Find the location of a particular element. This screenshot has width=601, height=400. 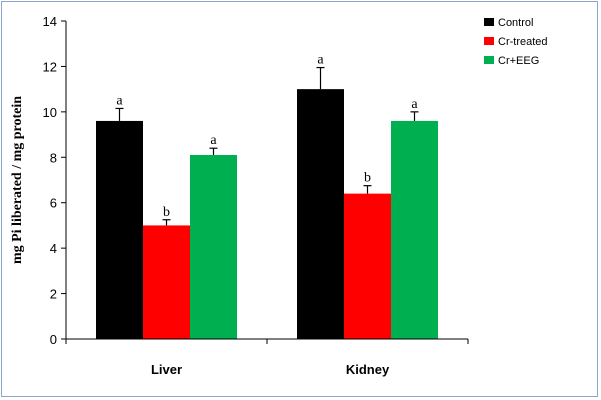

x-category-label: Kidney is located at coordinates (368, 369).